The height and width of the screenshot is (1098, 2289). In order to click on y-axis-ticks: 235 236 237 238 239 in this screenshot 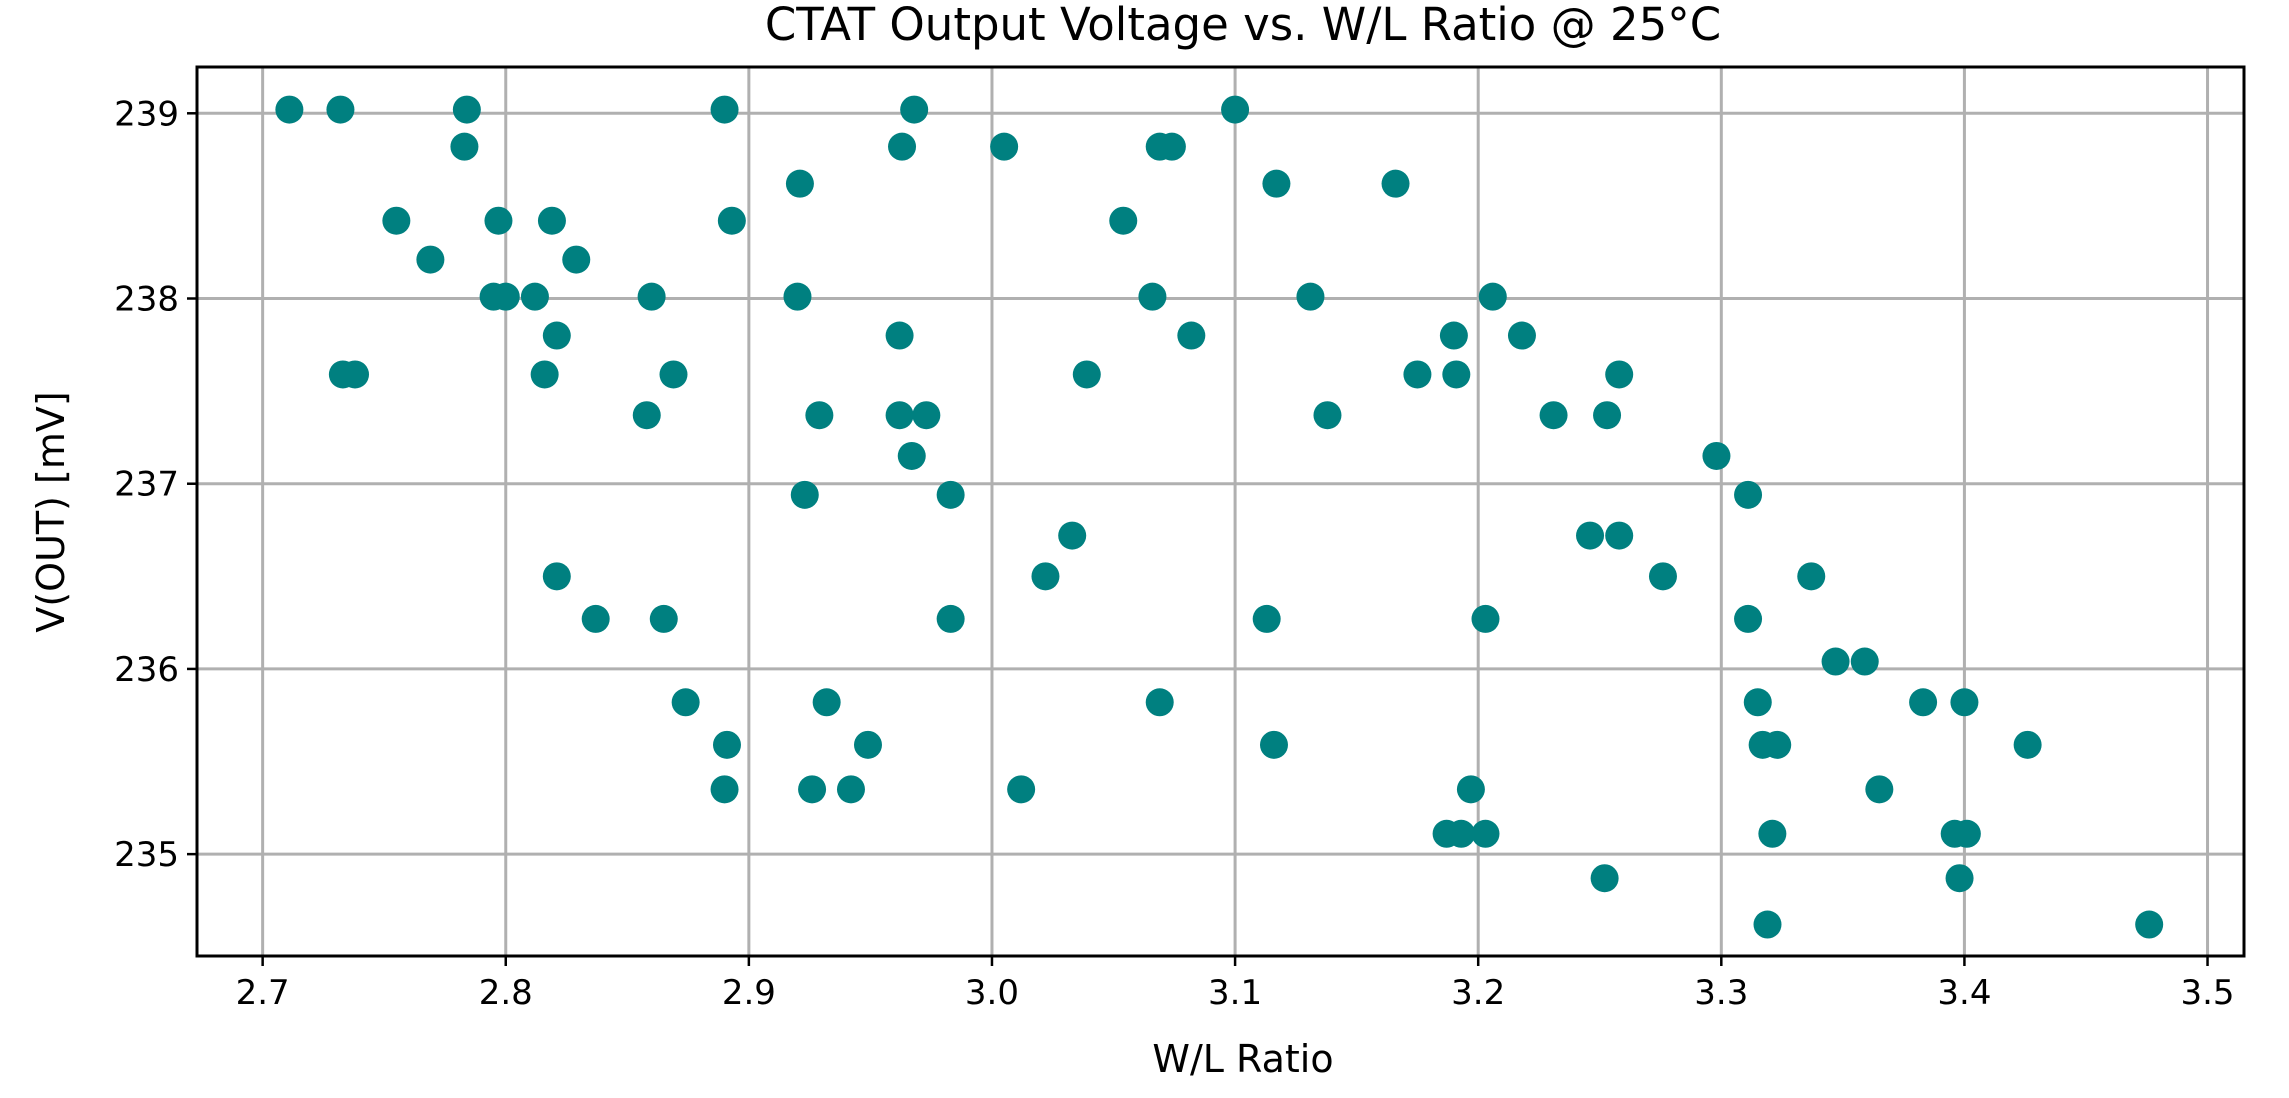, I will do `click(155, 484)`.